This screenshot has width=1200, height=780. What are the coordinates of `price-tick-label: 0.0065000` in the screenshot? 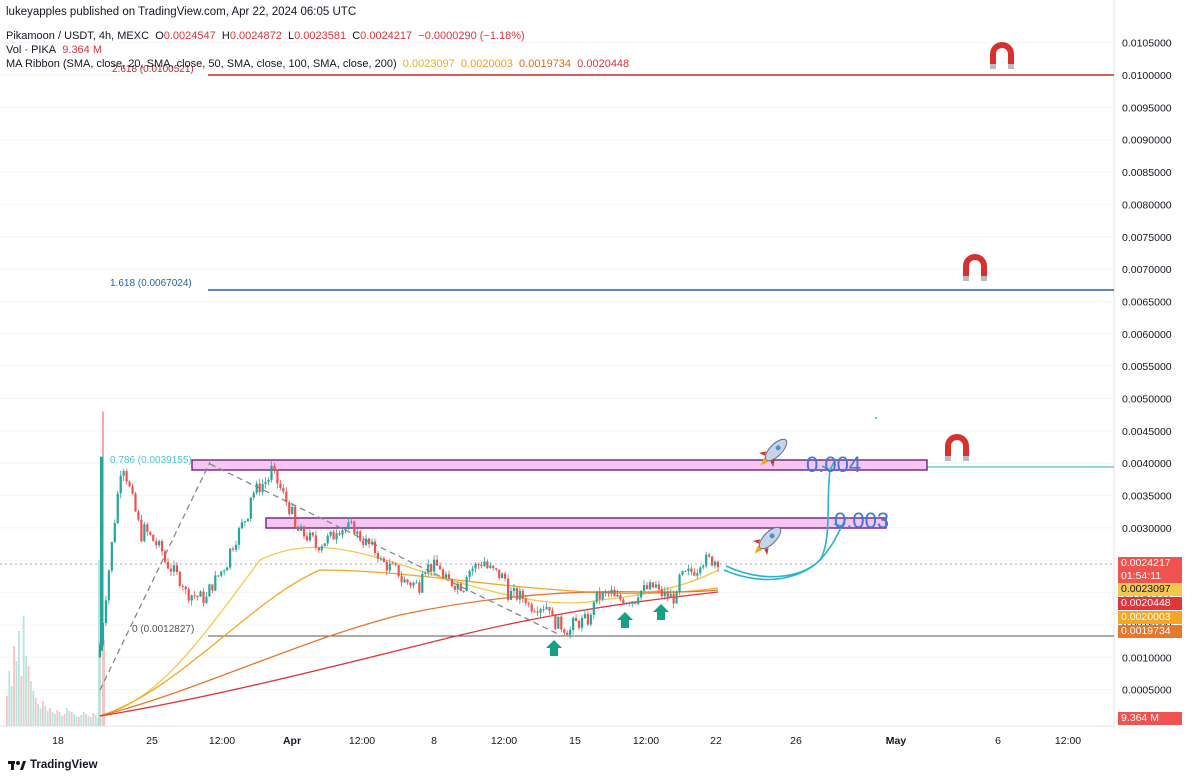 It's located at (1147, 302).